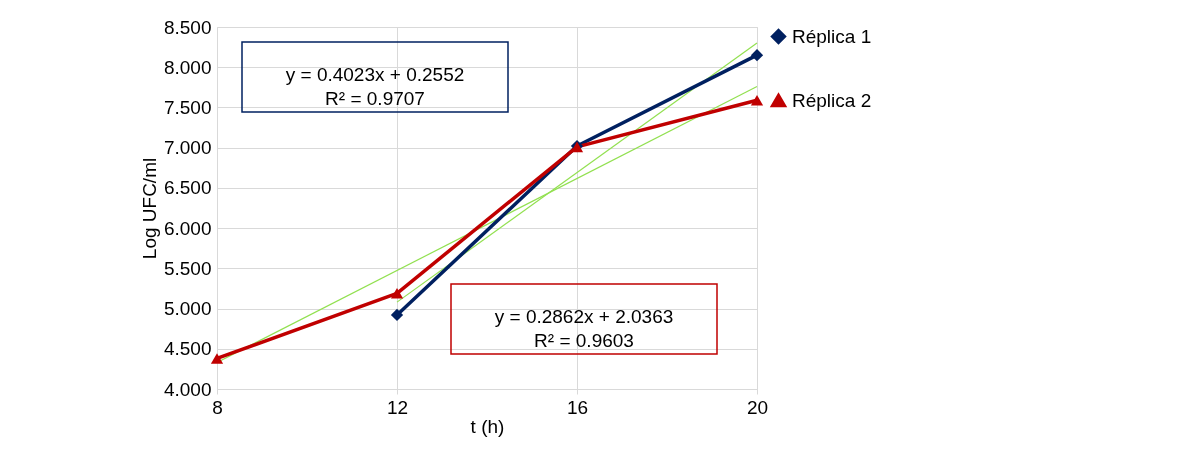 This screenshot has width=1183, height=457. I want to click on y-tick-label: 8.500, so click(187, 27).